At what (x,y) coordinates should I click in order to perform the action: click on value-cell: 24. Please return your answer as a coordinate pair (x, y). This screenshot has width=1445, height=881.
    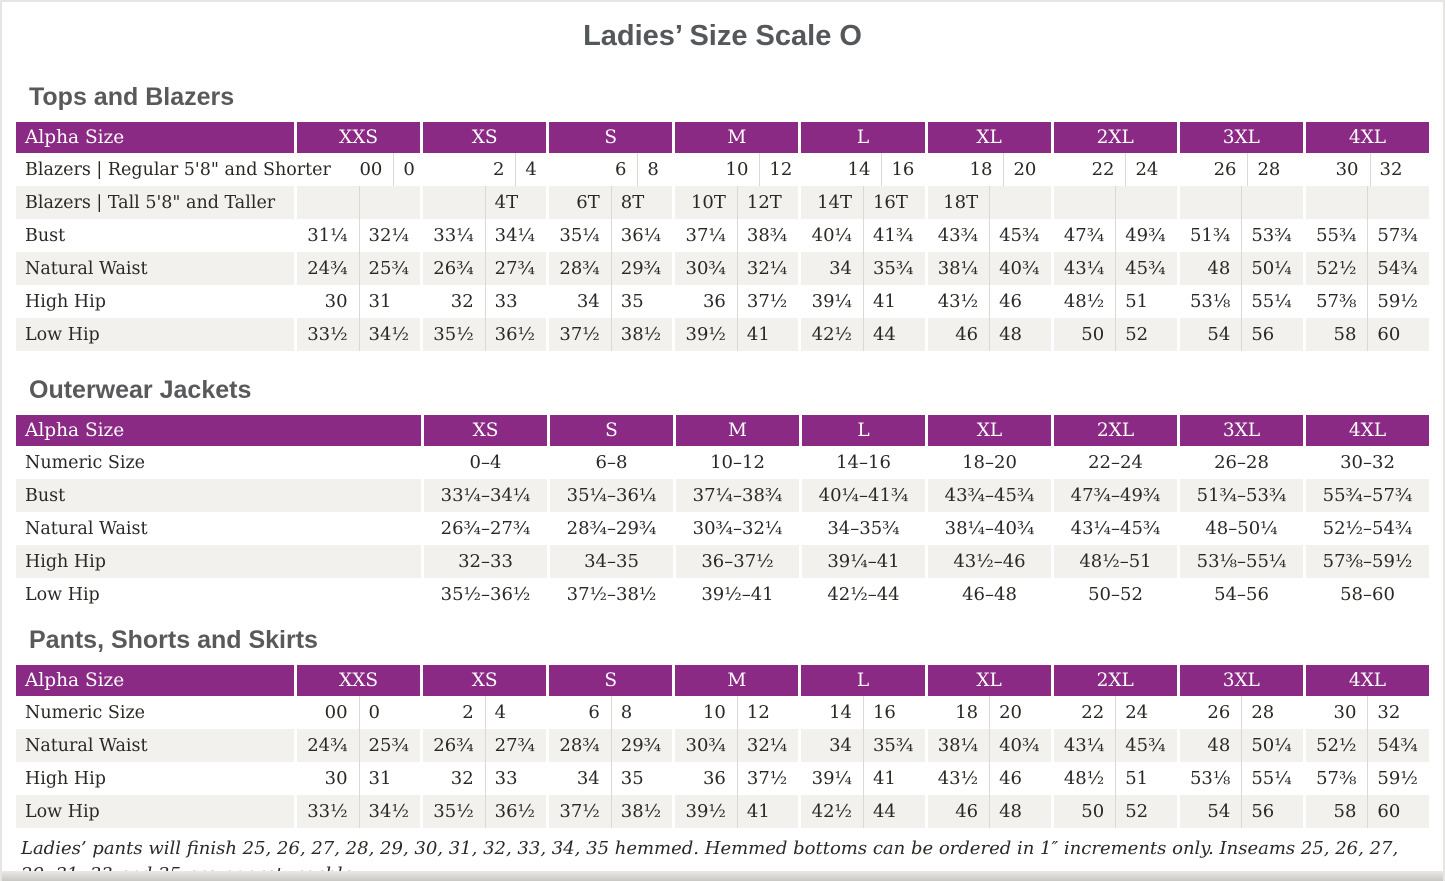
    Looking at the image, I should click on (1146, 712).